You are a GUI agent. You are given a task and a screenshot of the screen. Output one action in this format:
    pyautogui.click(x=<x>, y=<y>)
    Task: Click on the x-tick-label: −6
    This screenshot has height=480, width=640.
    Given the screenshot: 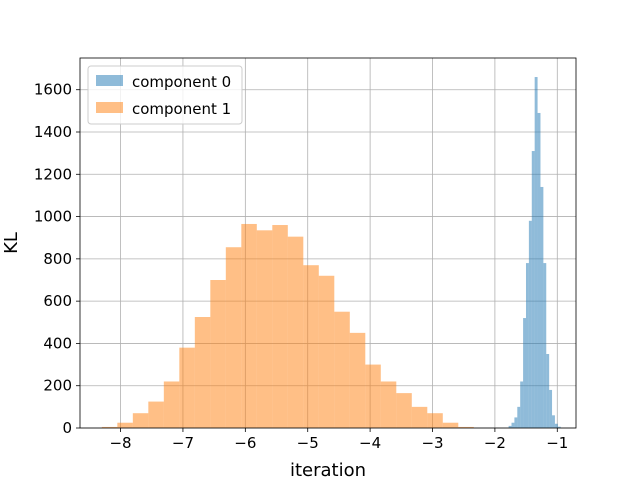 What is the action you would take?
    pyautogui.click(x=245, y=443)
    